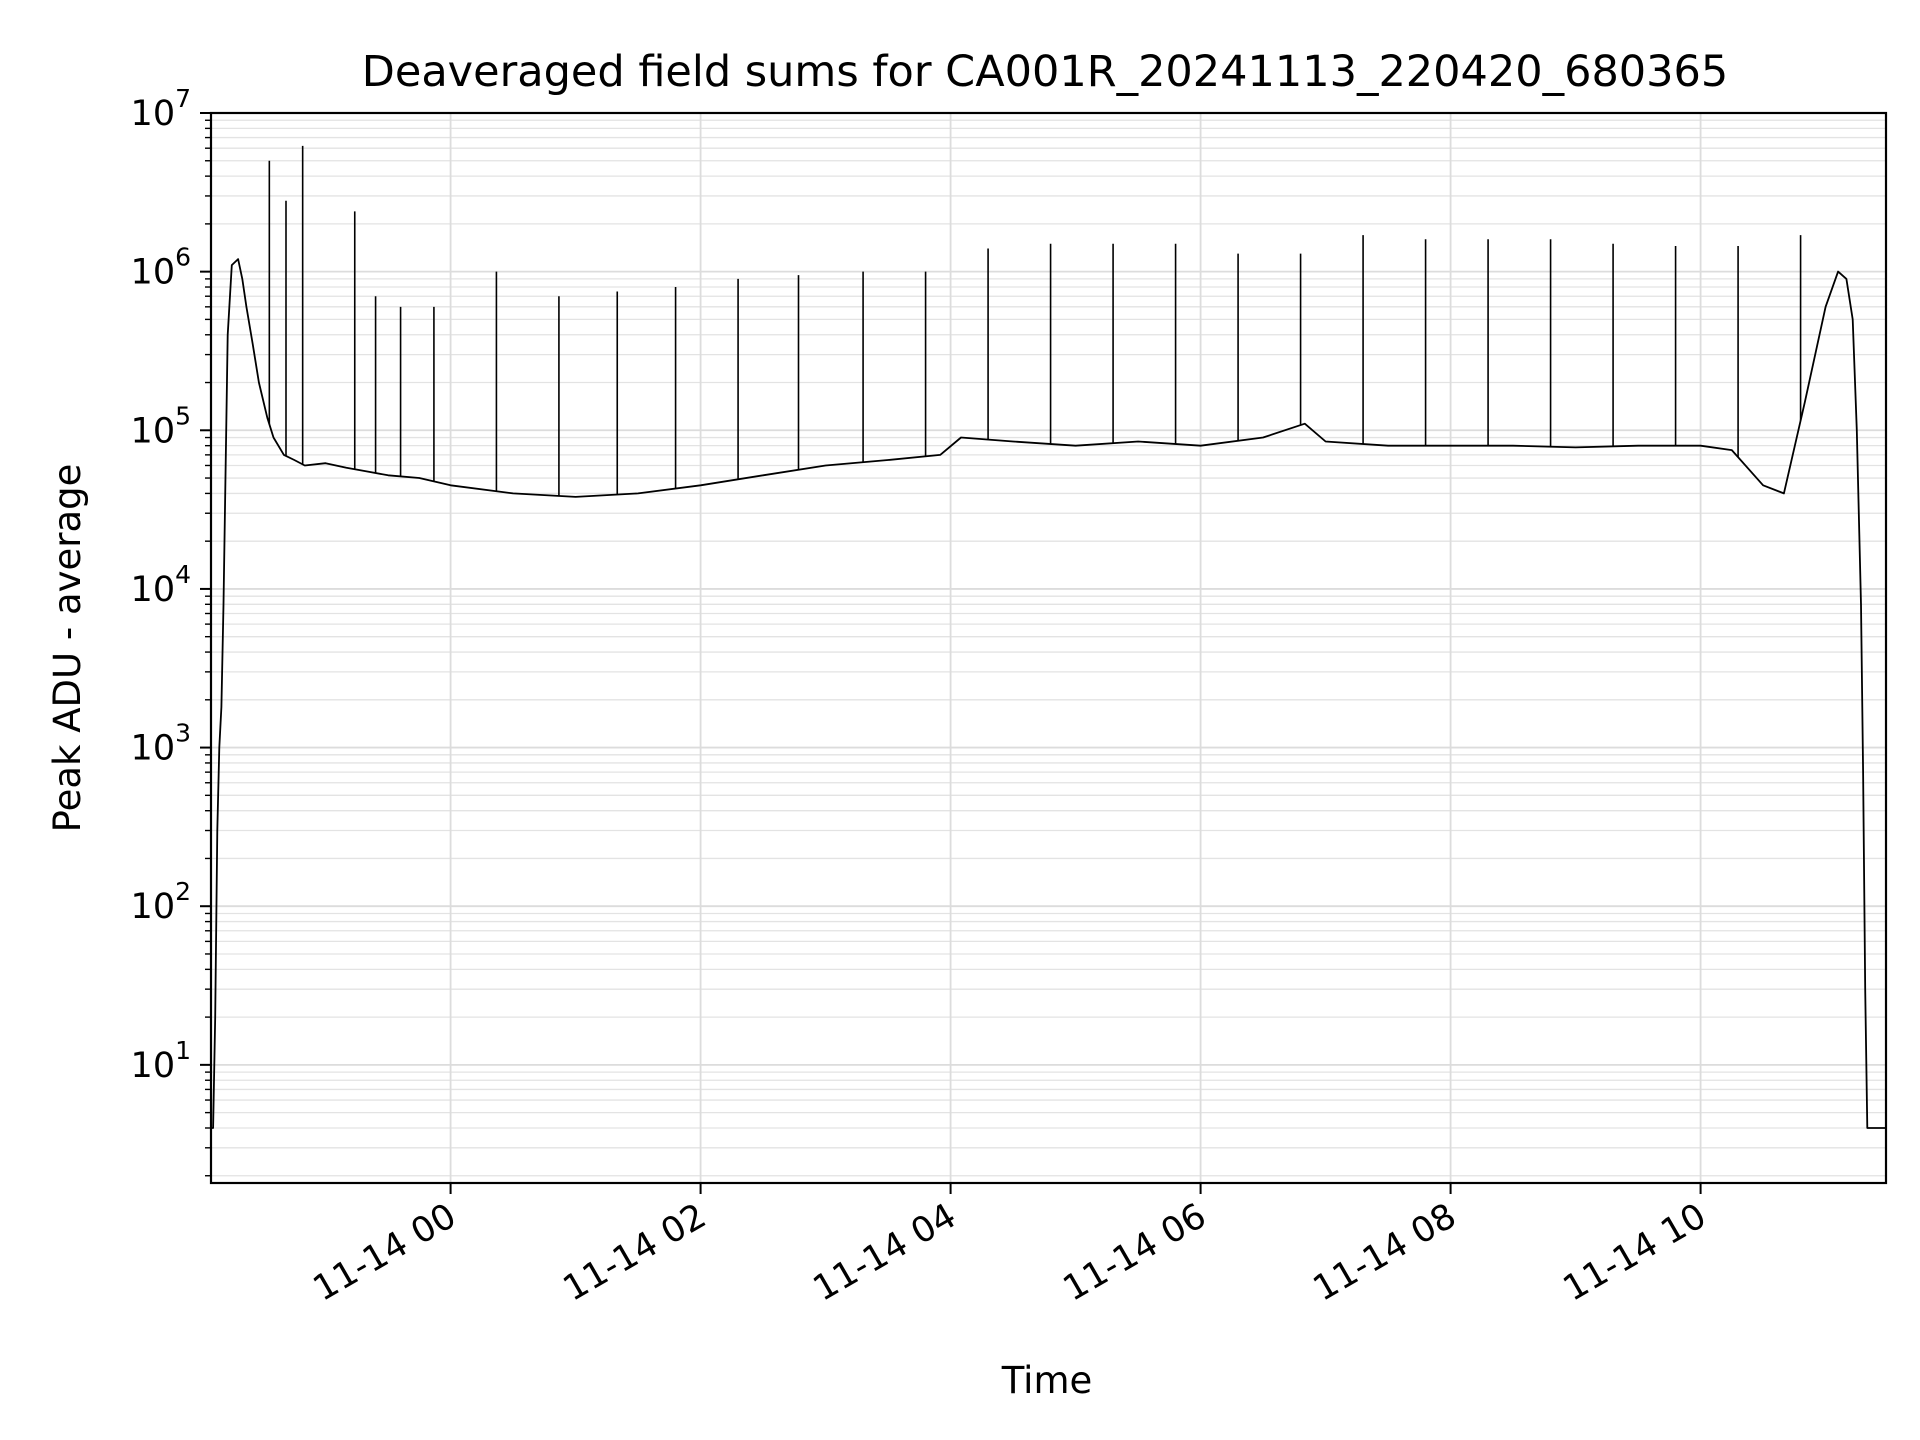  What do you see at coordinates (183, 733) in the screenshot?
I see `y-tick-label-exponent: 3` at bounding box center [183, 733].